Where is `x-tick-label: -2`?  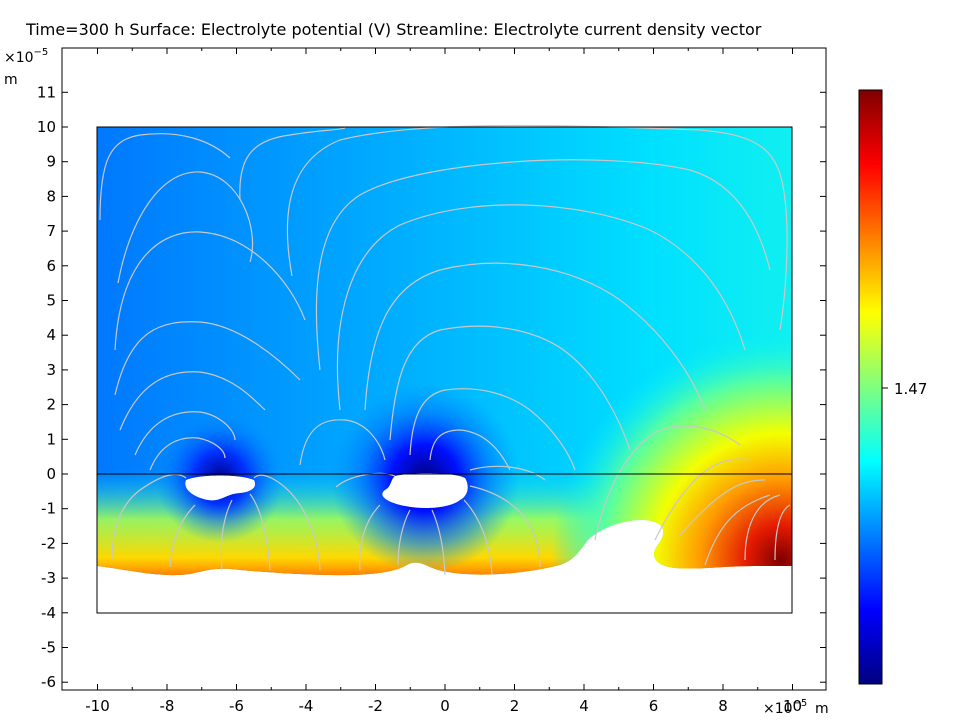
x-tick-label: -2 is located at coordinates (375, 706).